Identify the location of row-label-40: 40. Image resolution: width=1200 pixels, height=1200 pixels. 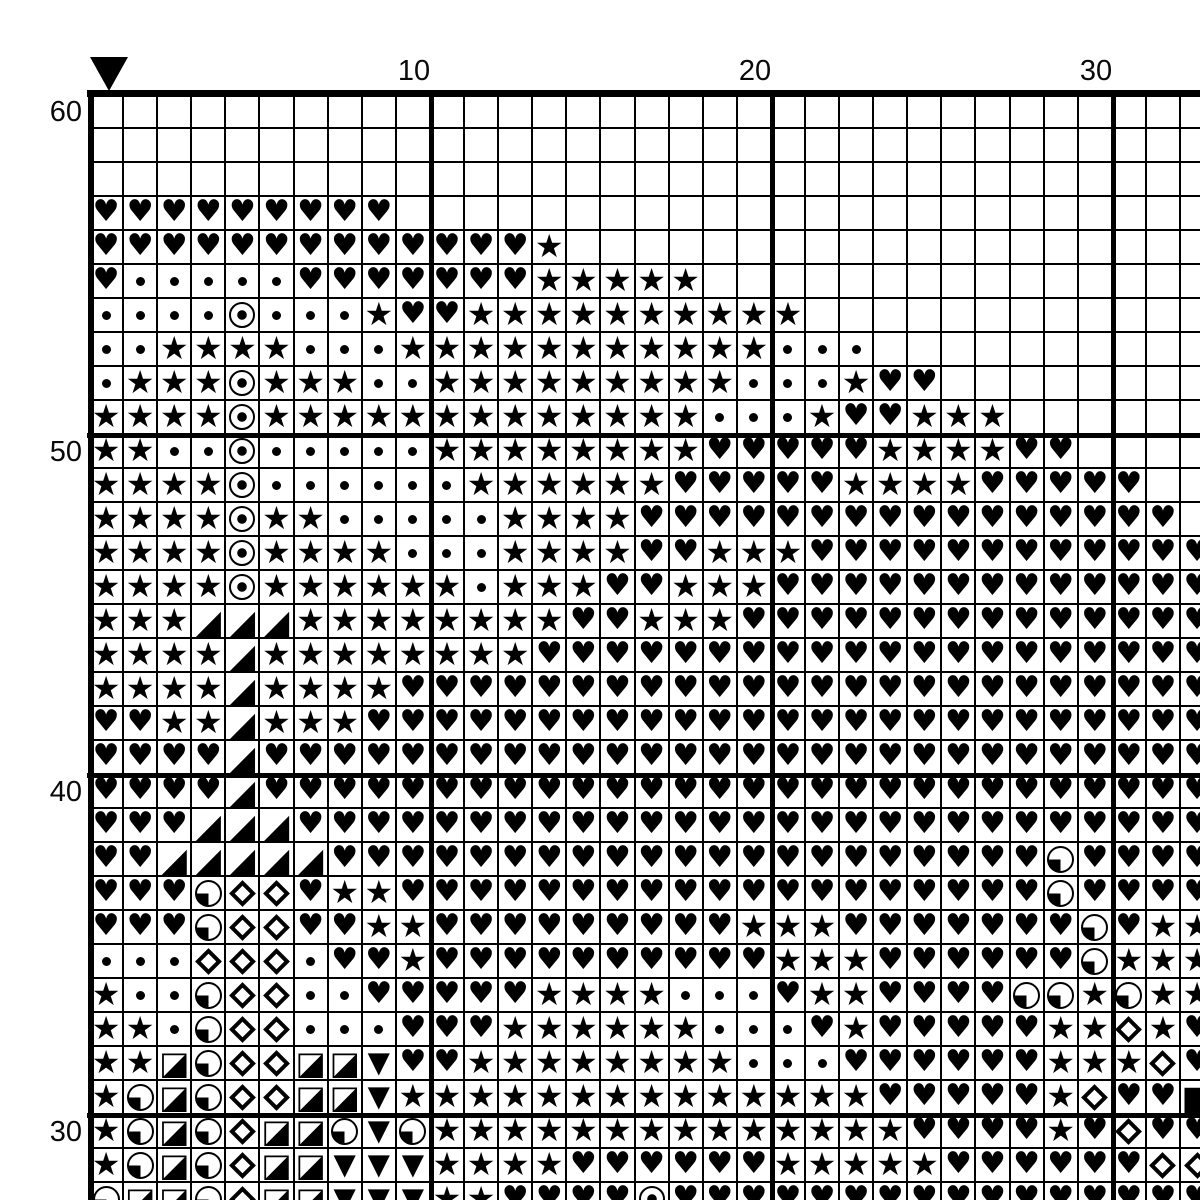
(65, 792).